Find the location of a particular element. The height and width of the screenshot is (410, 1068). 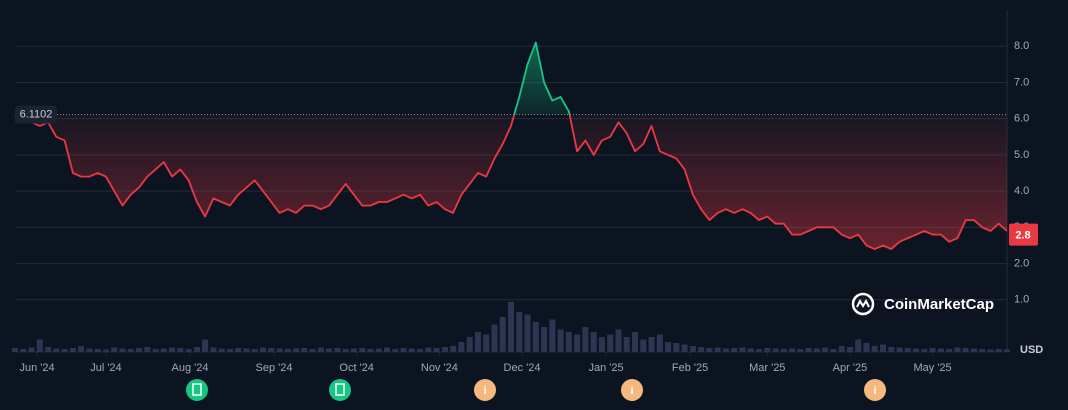

event-markers: i i i is located at coordinates (536, 390).